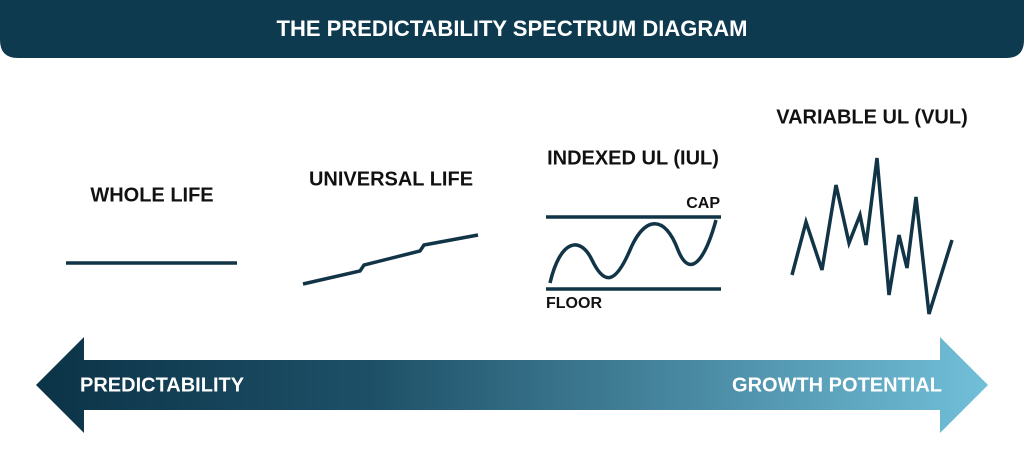  I want to click on product-label: INDEXED UL (IUL), so click(633, 158).